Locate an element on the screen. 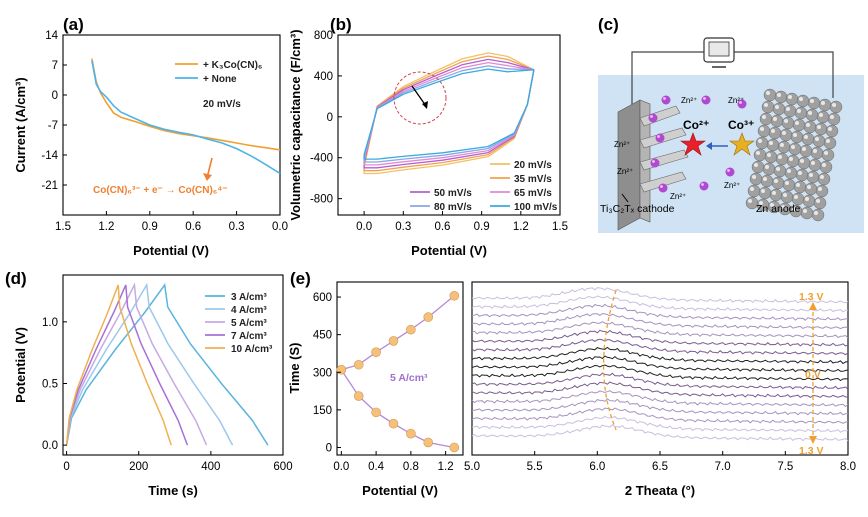 The width and height of the screenshot is (868, 517). panel-e-right-x-tick-label: 7.0 is located at coordinates (723, 467).